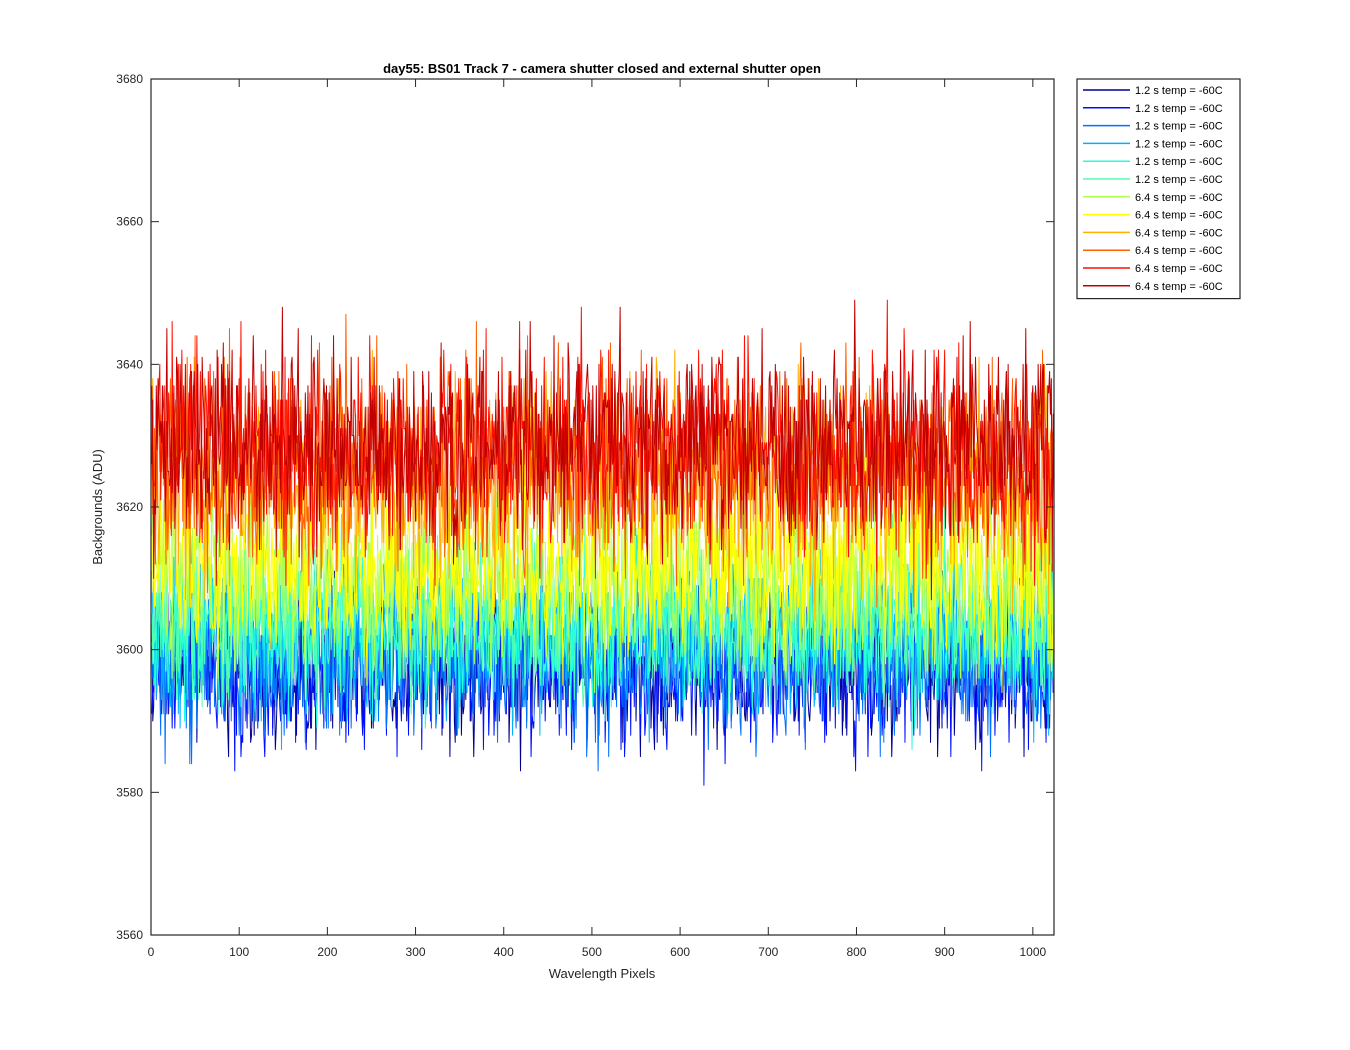  I want to click on y-tick-label: 3660, so click(129, 222).